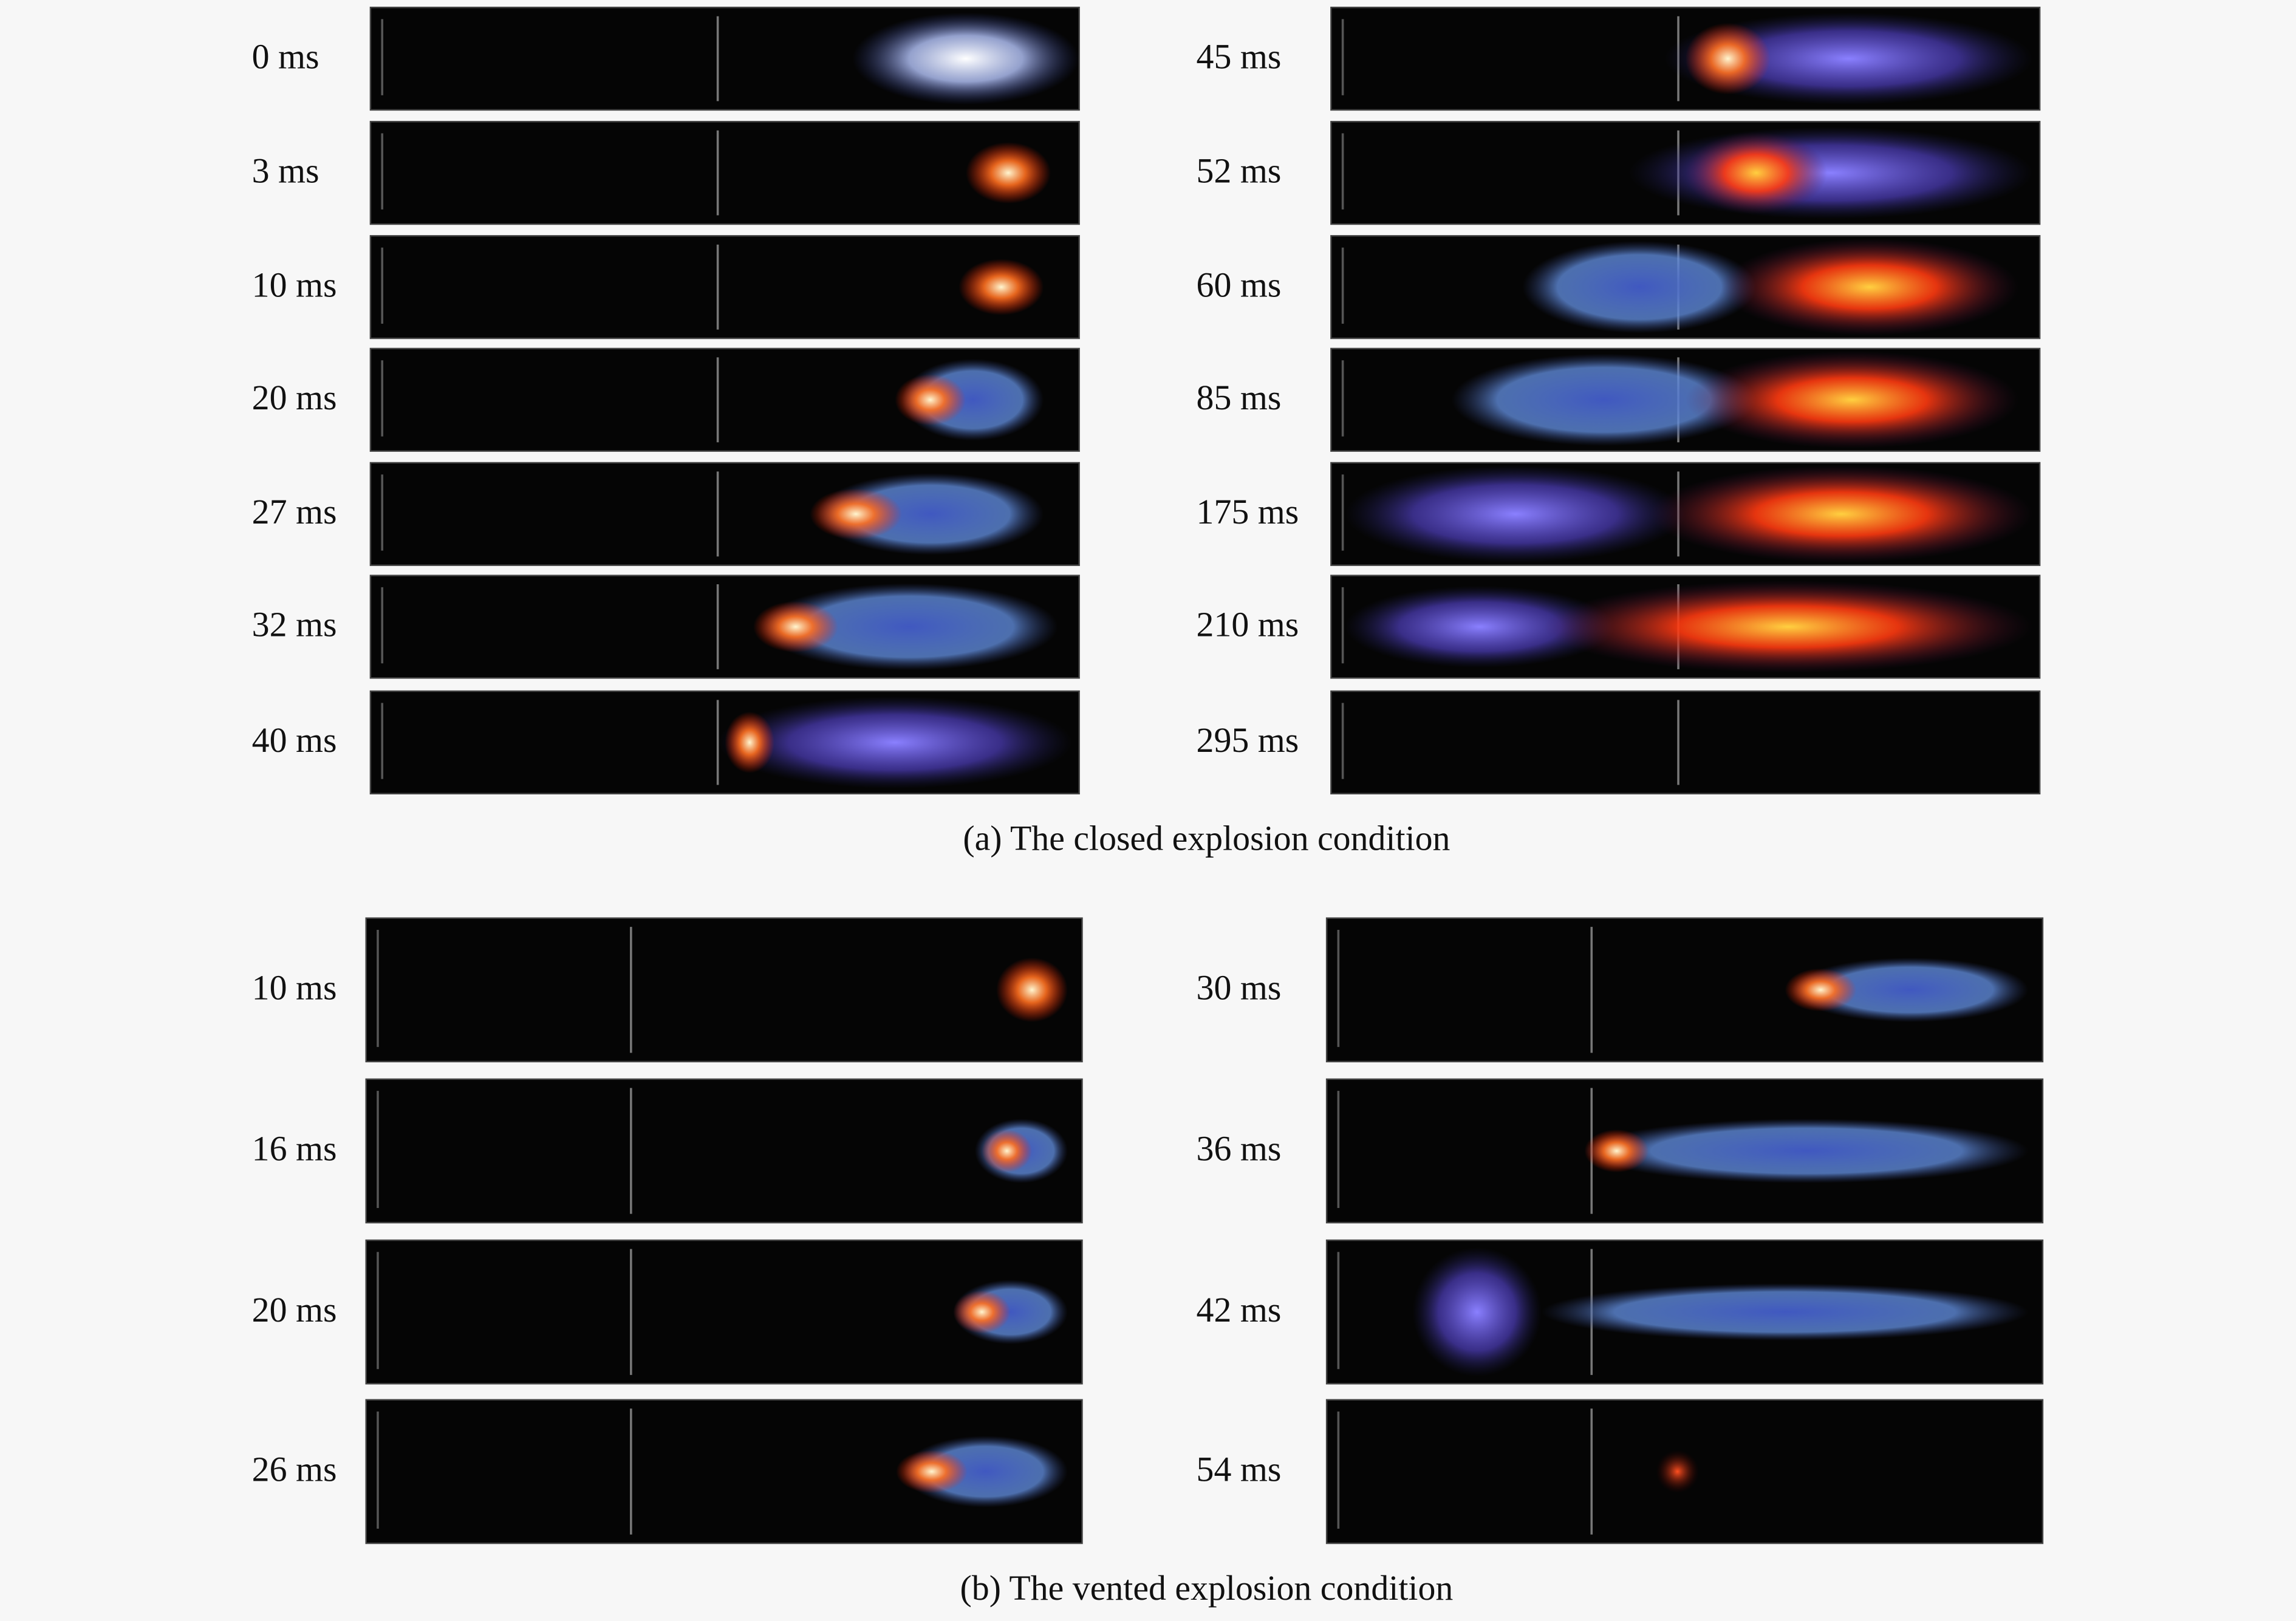 The image size is (2296, 1621). I want to click on time-label: 3 ms, so click(285, 170).